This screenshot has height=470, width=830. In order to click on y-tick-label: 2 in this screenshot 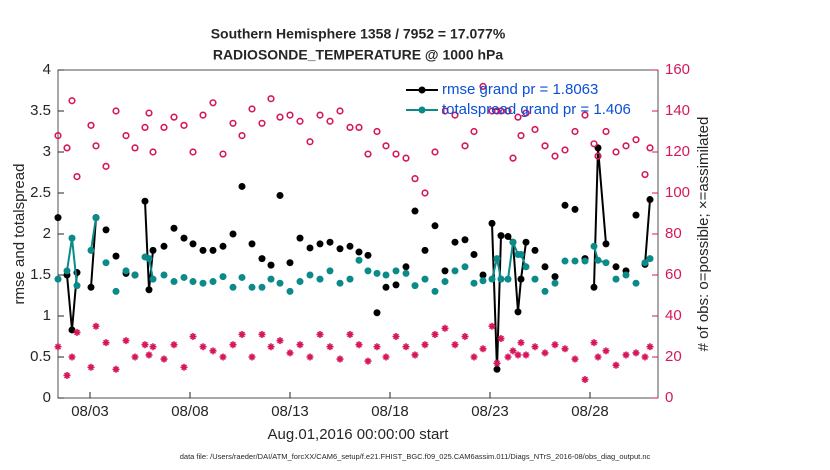, I will do `click(47, 233)`.